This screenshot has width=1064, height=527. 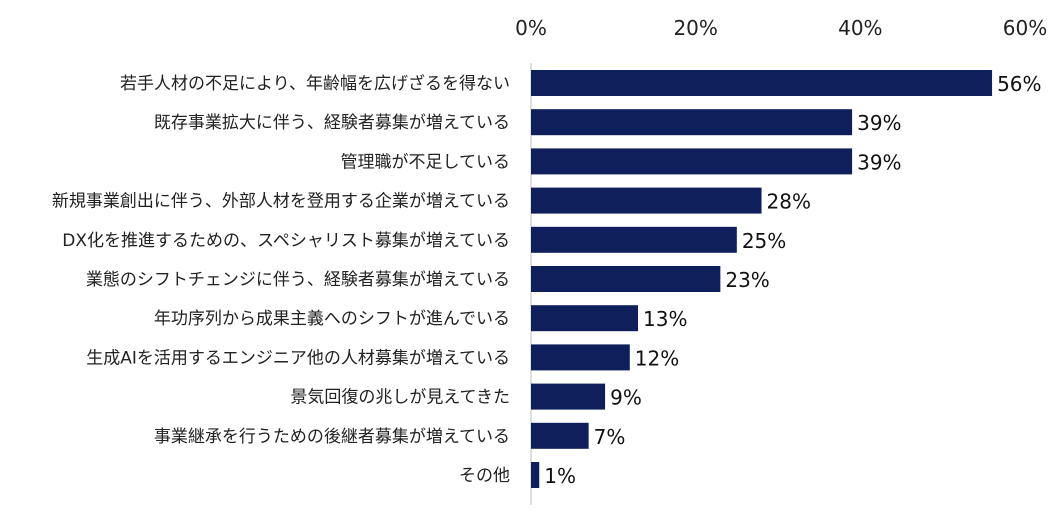 What do you see at coordinates (860, 28) in the screenshot?
I see `x-tick-label: 40%` at bounding box center [860, 28].